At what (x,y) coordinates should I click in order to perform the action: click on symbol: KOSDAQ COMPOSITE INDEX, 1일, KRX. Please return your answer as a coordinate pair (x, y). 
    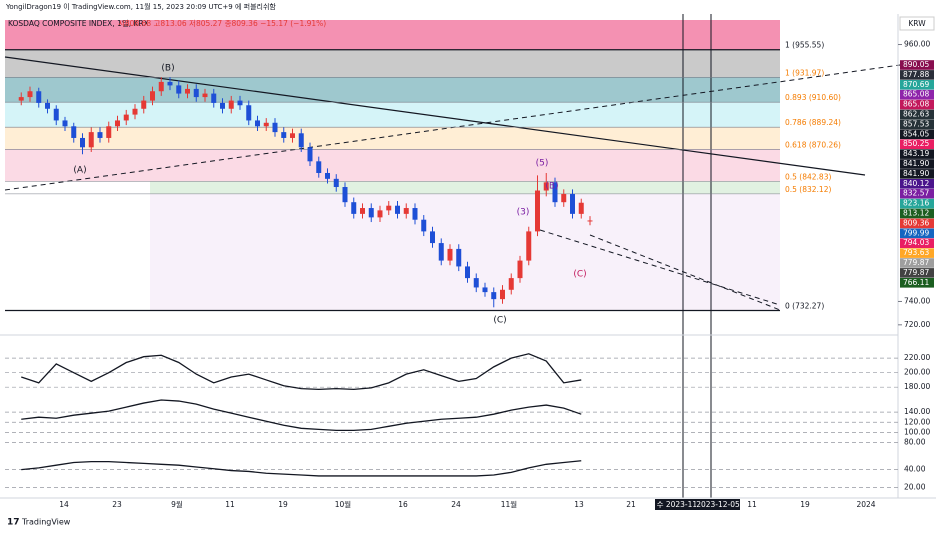
    Looking at the image, I should click on (78, 23).